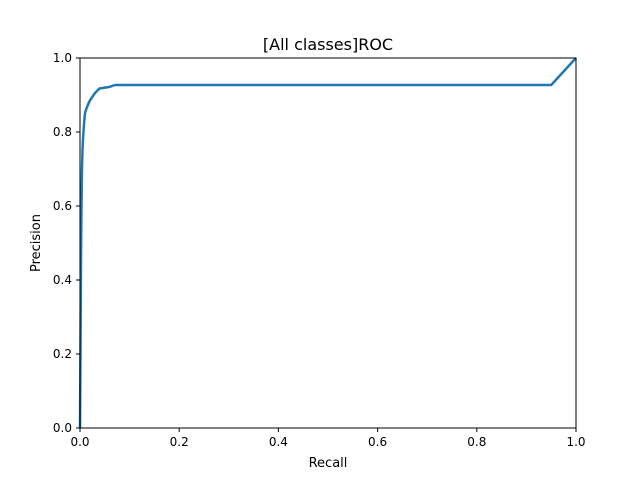 This screenshot has width=640, height=484. What do you see at coordinates (79, 442) in the screenshot?
I see `x-tick-label: 0.0` at bounding box center [79, 442].